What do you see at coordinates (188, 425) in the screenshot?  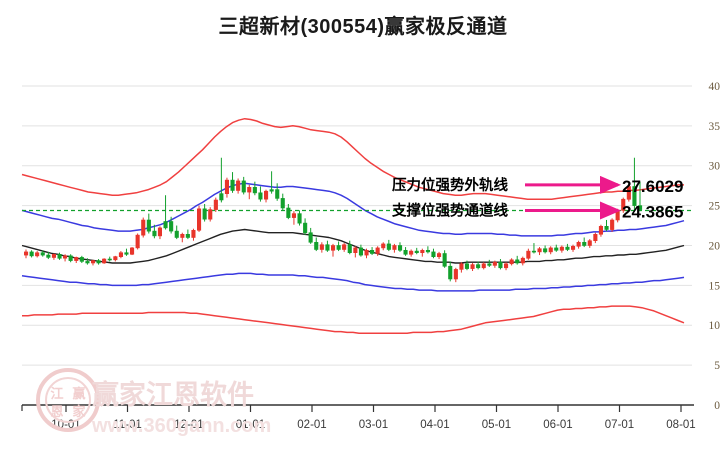 I see `x-tick-12-01: 12-01` at bounding box center [188, 425].